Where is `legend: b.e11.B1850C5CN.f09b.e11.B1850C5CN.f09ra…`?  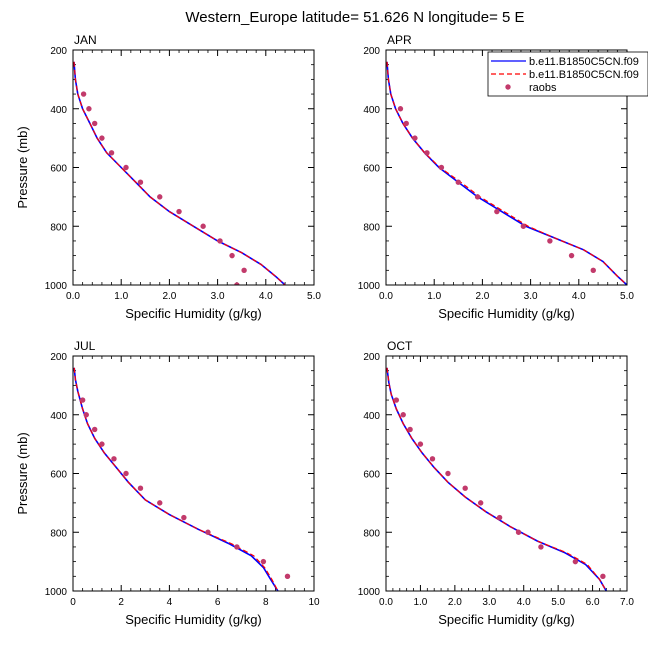 legend: b.e11.B1850C5CN.f09b.e11.B1850C5CN.f09ra… is located at coordinates (567, 74).